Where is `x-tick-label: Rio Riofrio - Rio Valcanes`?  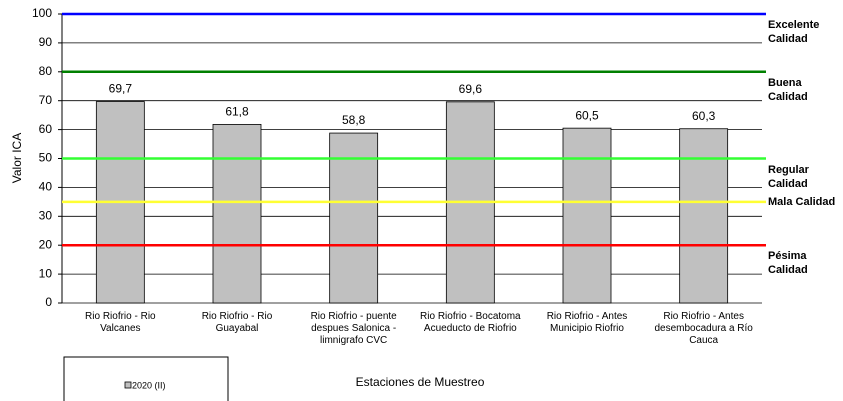
x-tick-label: Rio Riofrio - Rio Valcanes is located at coordinates (120, 322).